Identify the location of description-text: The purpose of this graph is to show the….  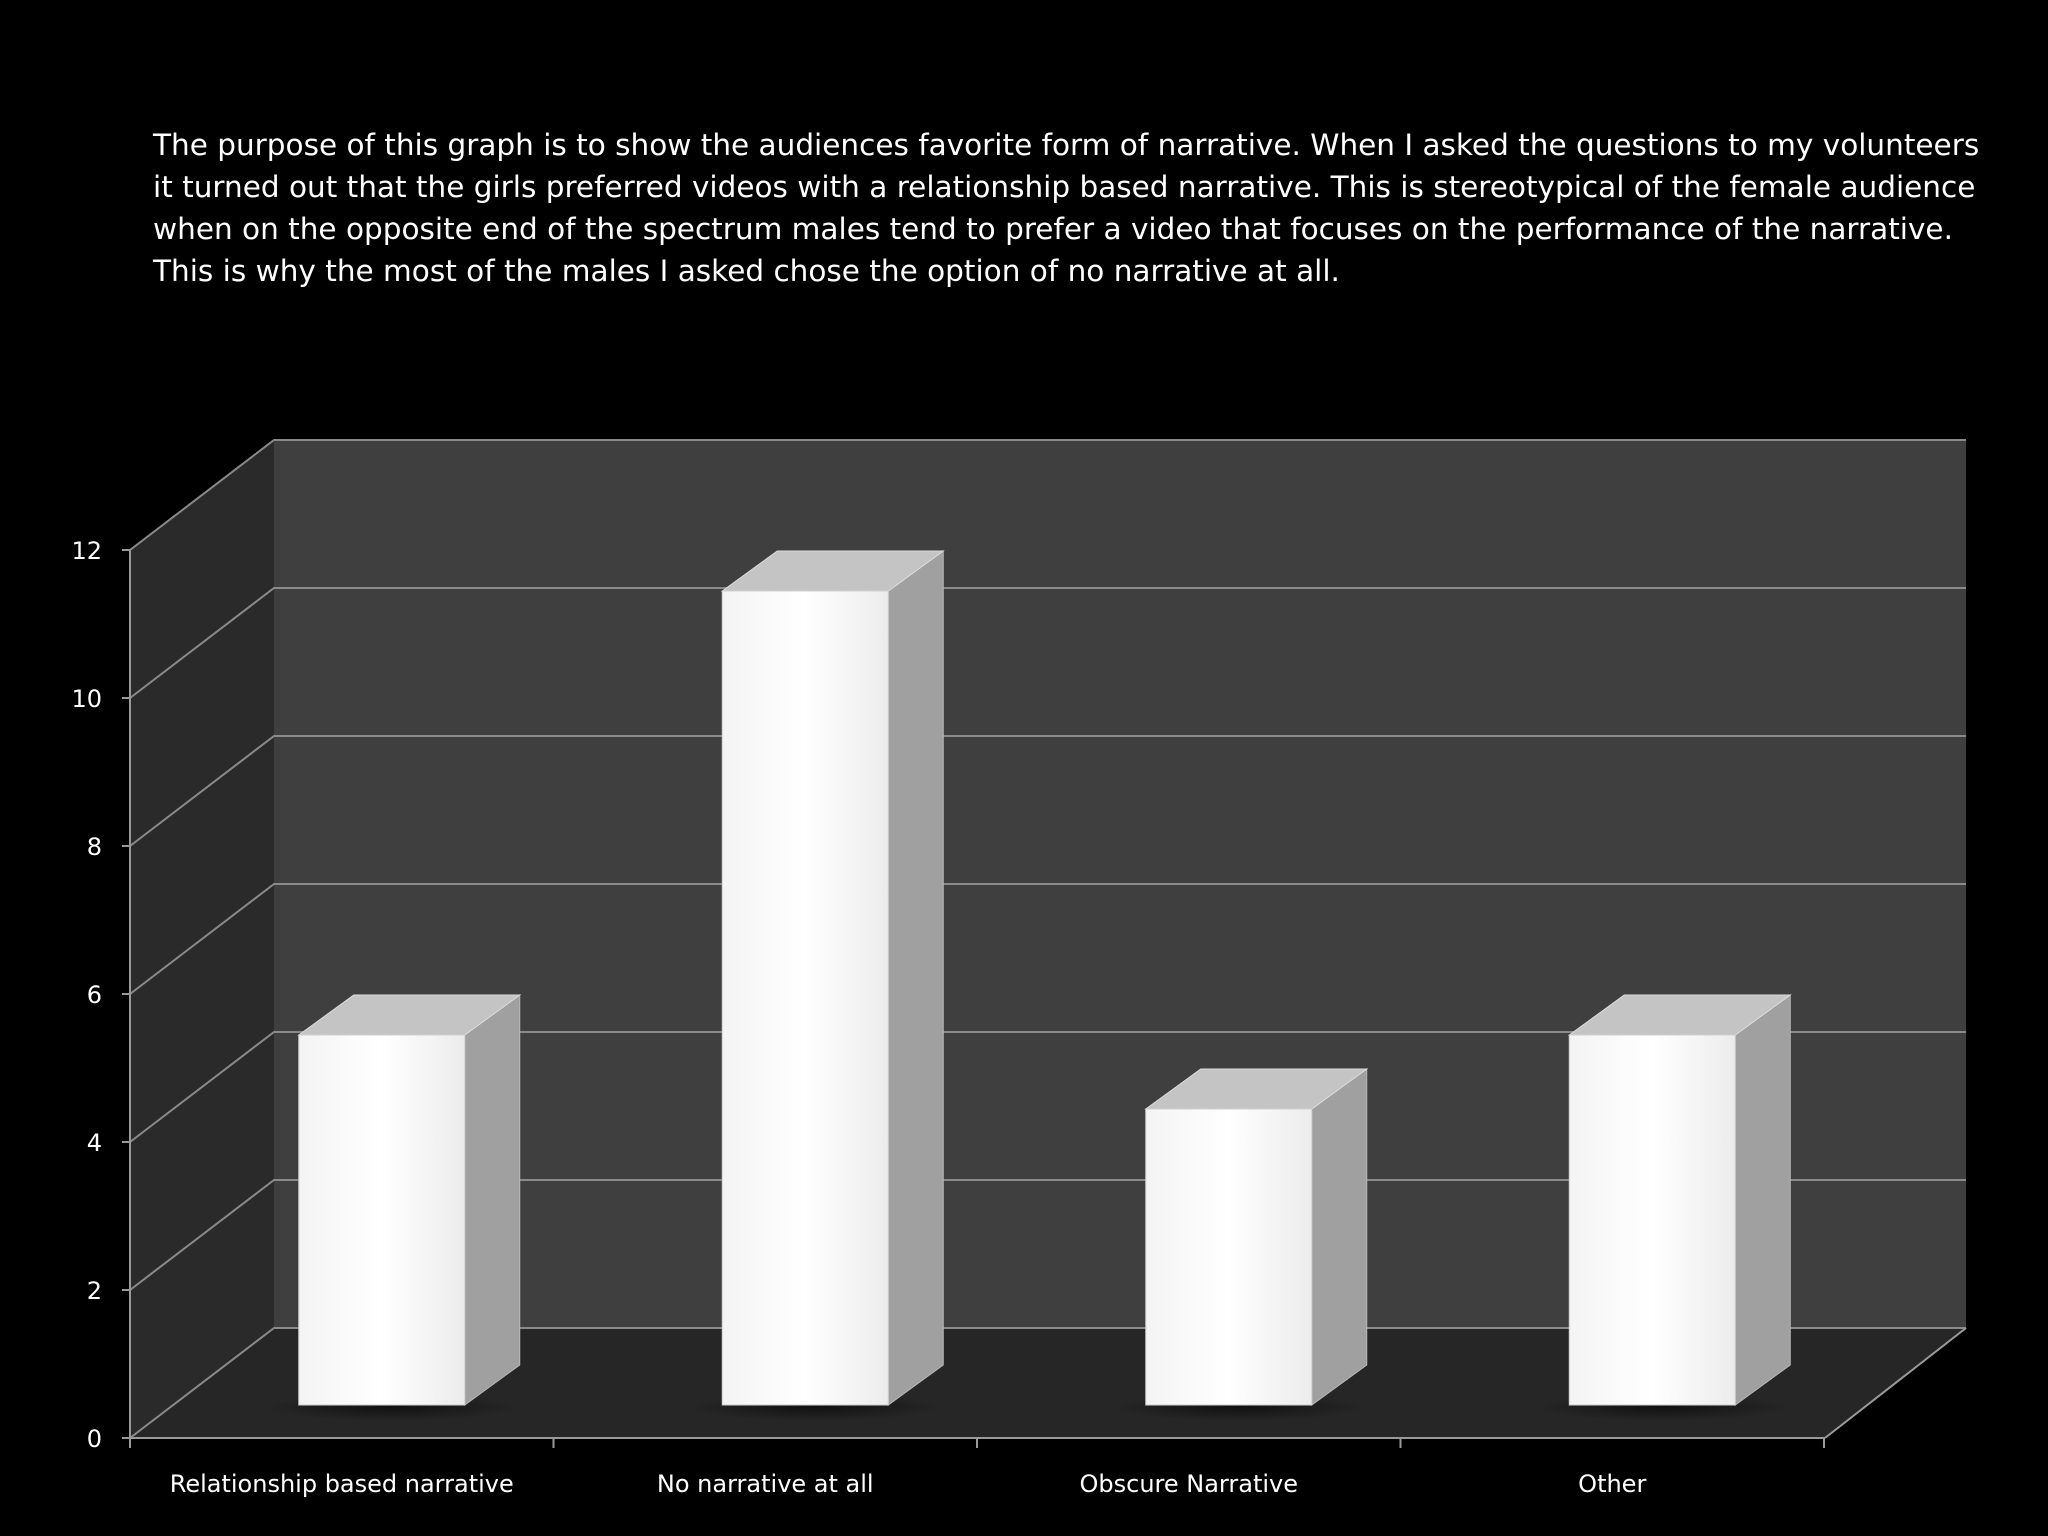
(1066, 208).